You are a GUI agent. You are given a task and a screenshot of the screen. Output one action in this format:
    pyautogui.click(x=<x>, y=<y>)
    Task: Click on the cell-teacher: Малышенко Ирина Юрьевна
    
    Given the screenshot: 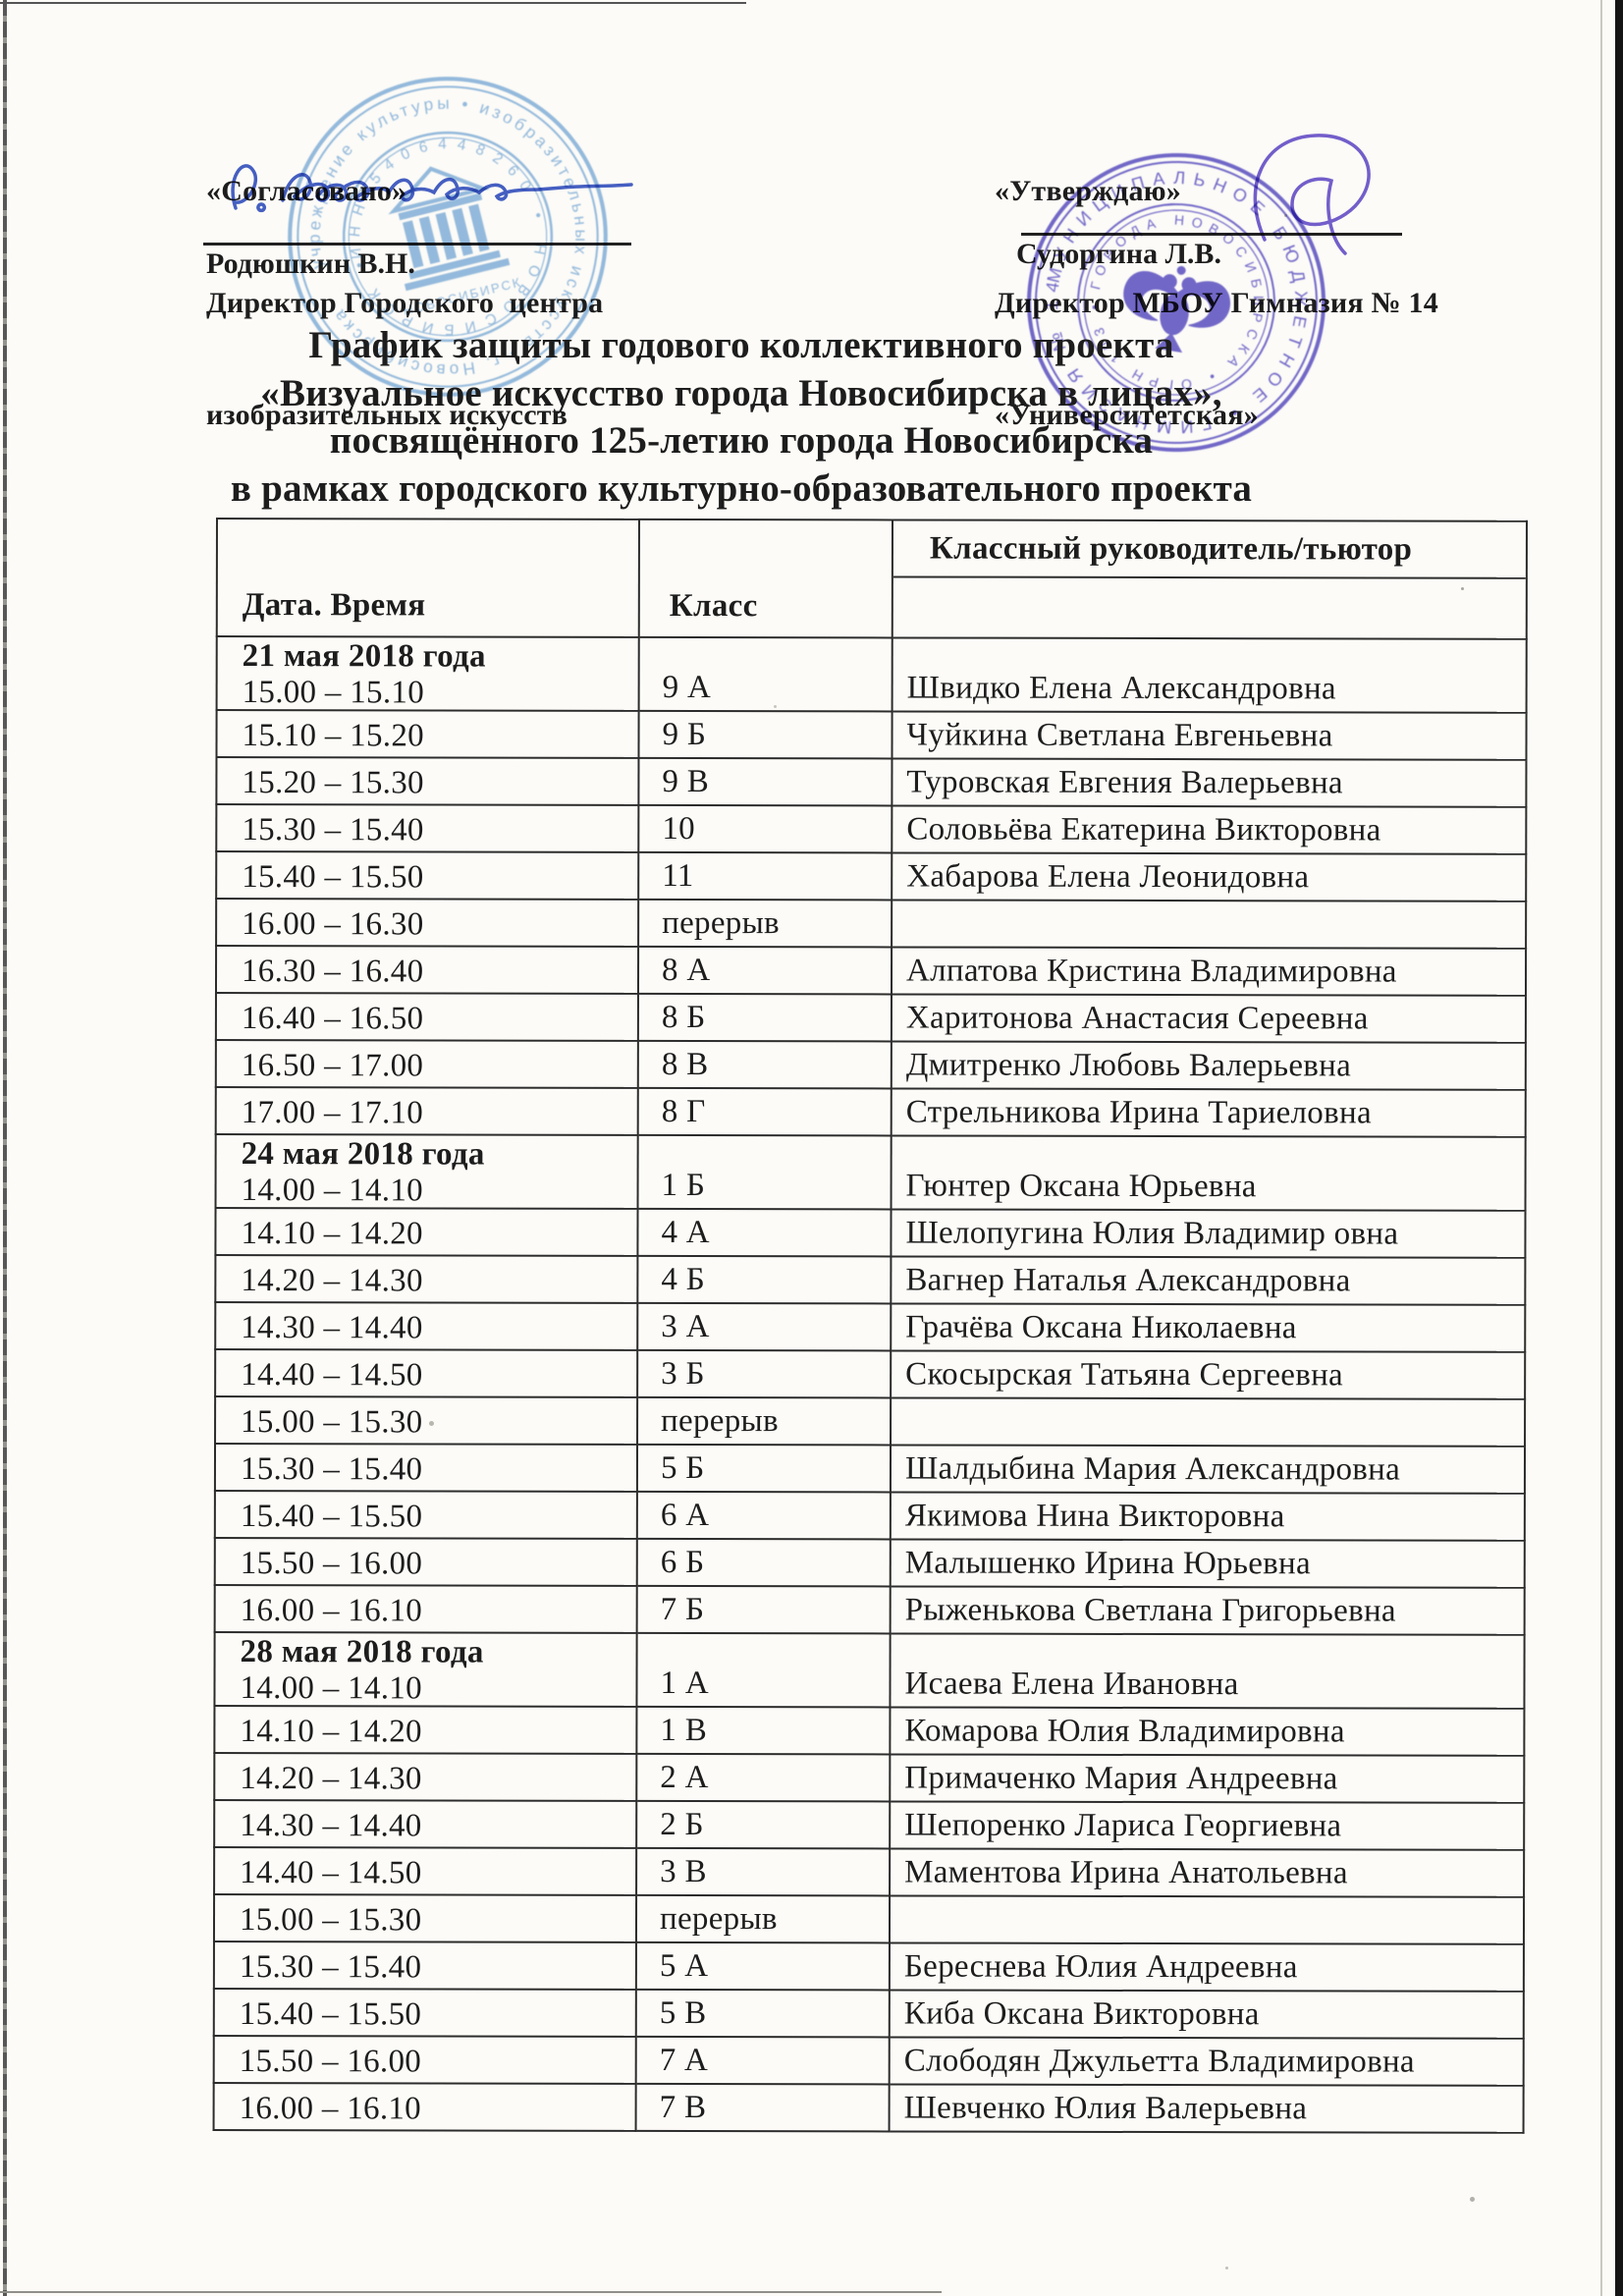 What is the action you would take?
    pyautogui.click(x=1207, y=1563)
    